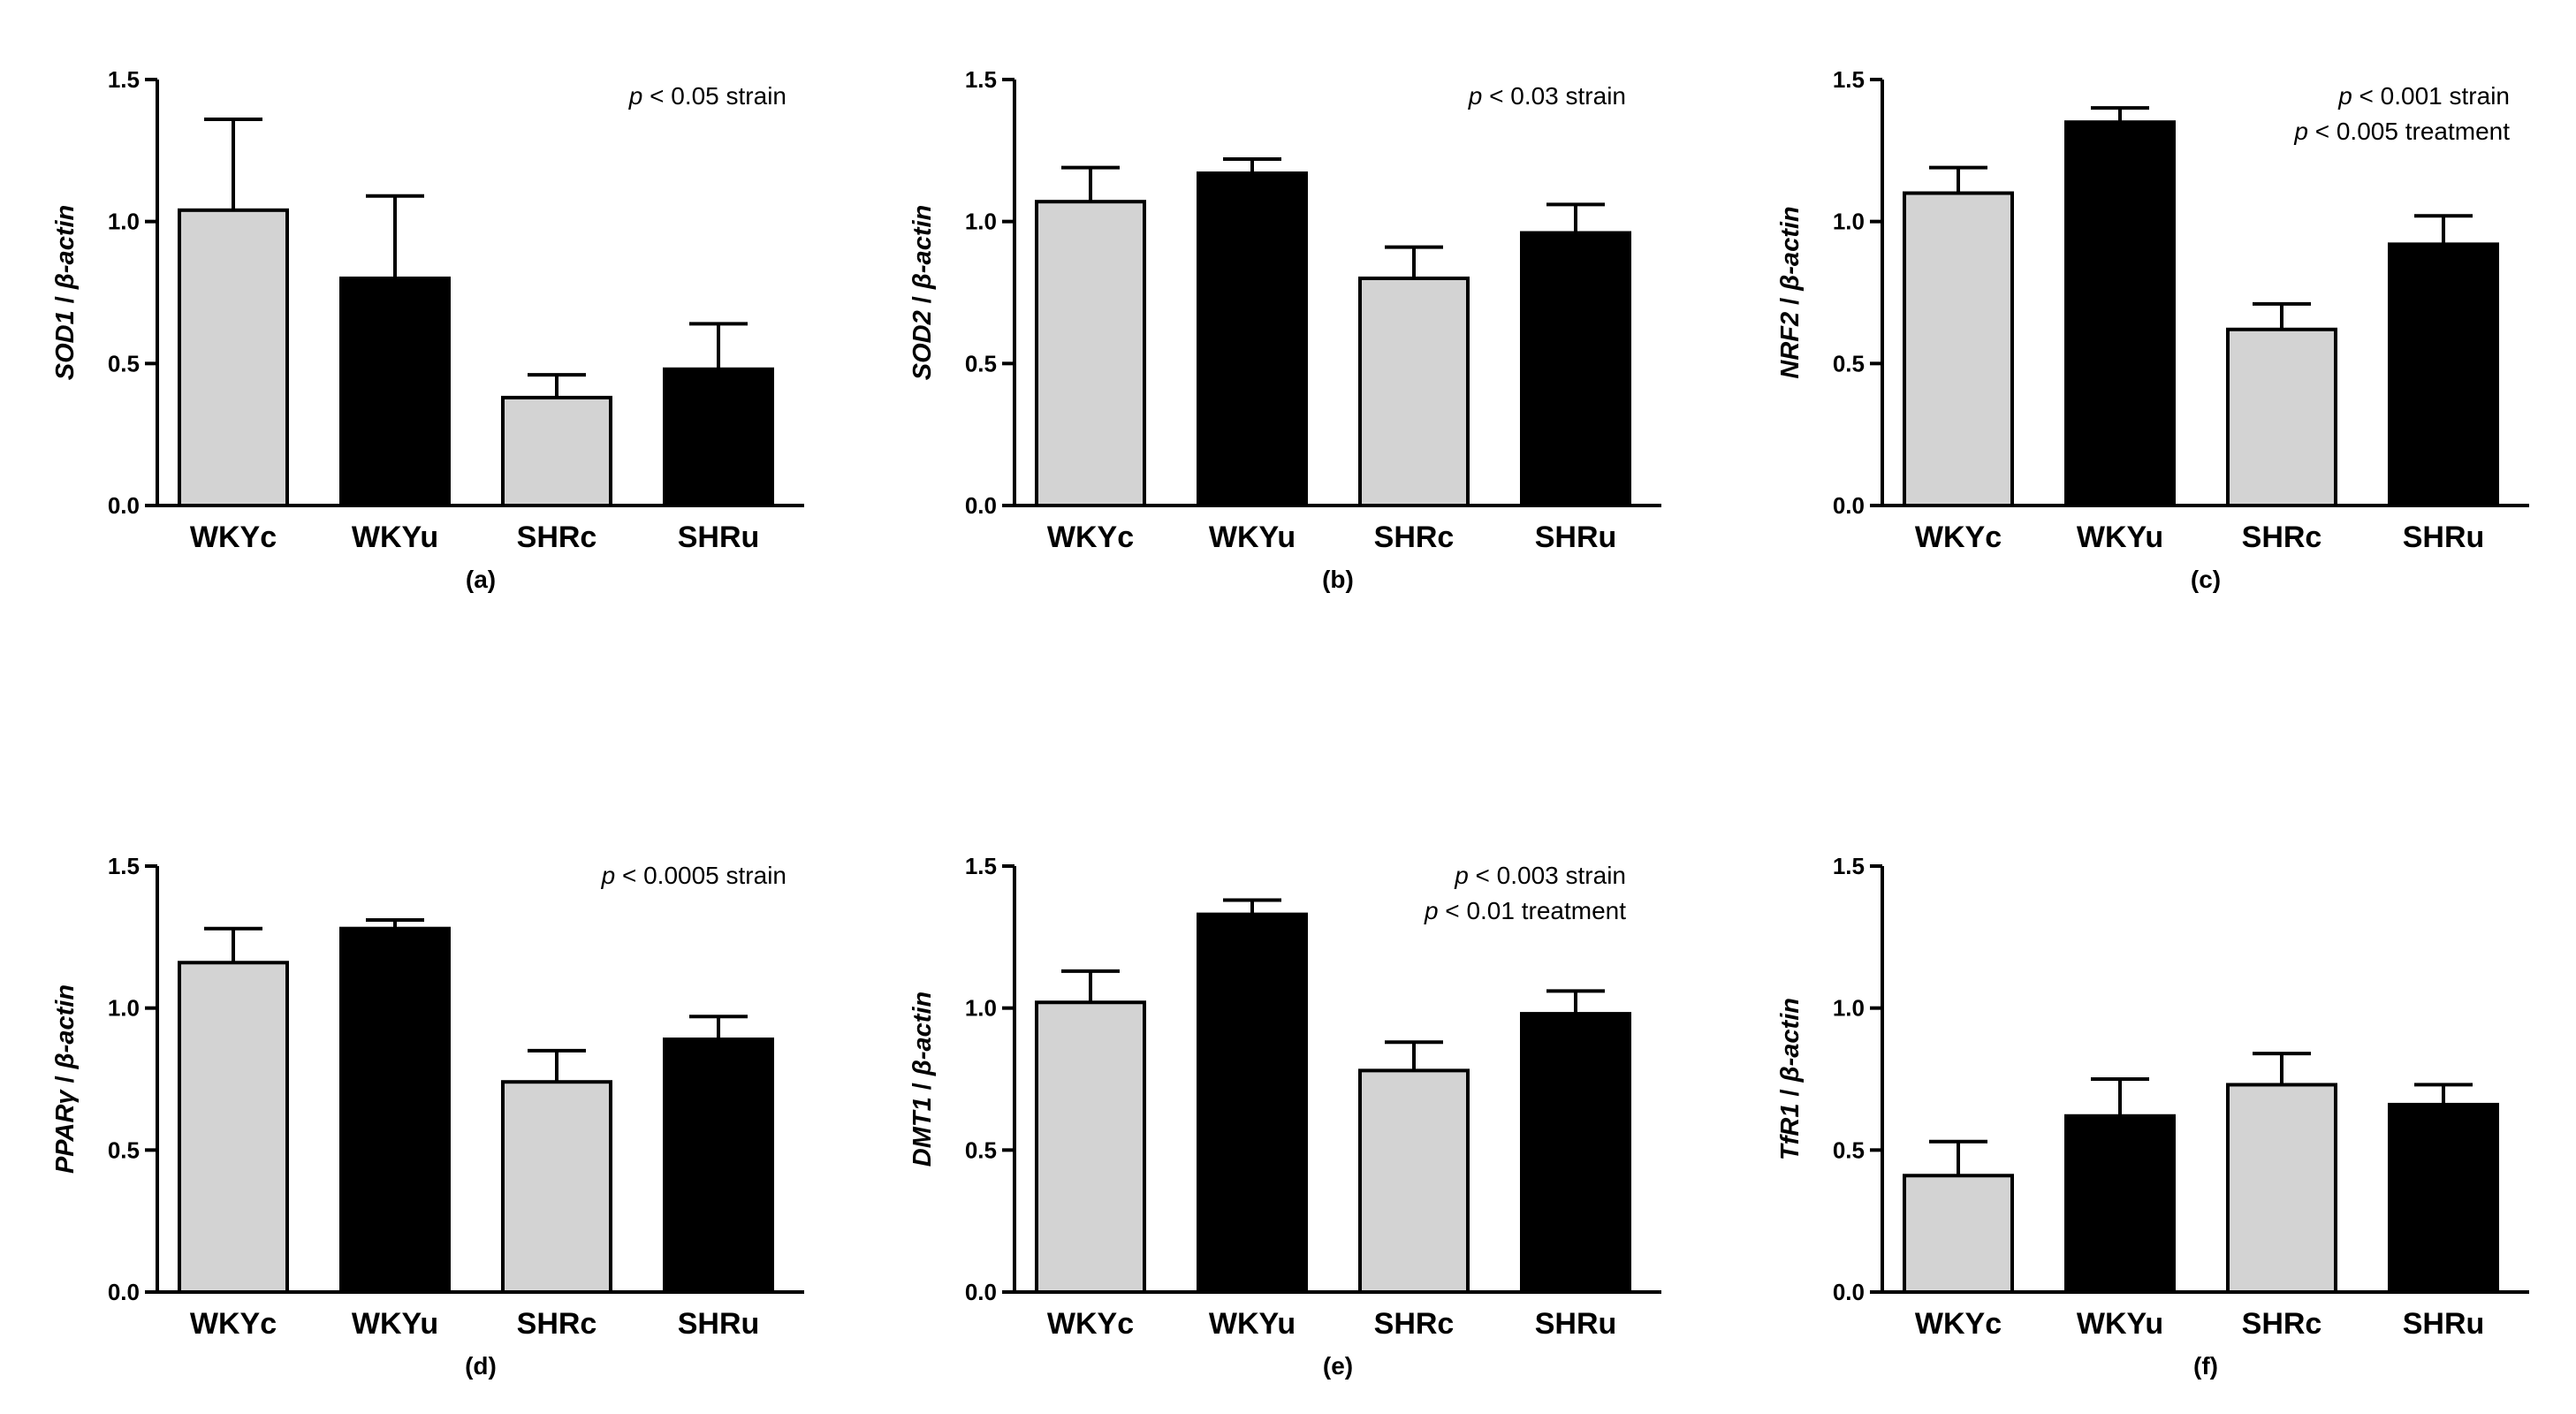  I want to click on p-value-annotation: p < 0.01 treatment, so click(1525, 911).